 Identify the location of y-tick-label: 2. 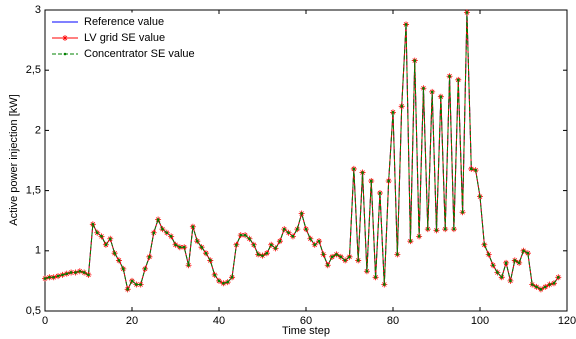
(38, 130).